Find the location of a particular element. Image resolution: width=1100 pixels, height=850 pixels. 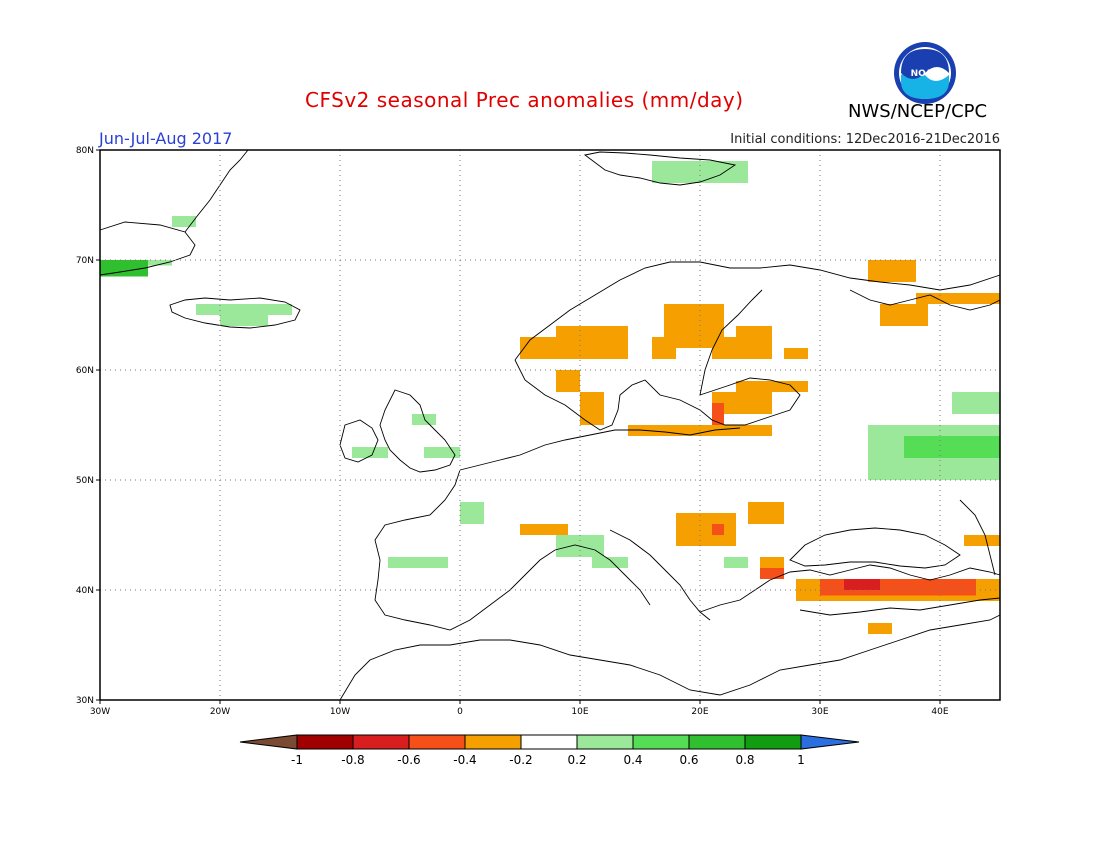

anomaly-france is located at coordinates (472, 513).